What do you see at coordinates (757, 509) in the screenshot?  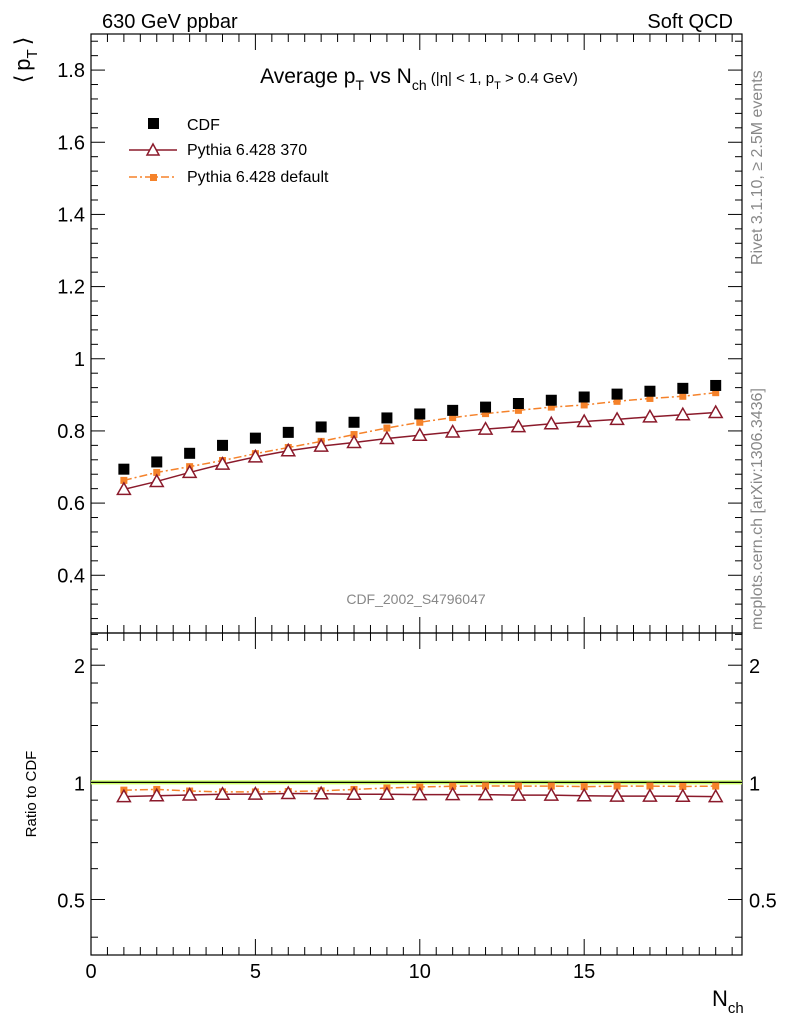 I see `mcplots-label: mcplots.cern.ch [arXiv:1306.3436]` at bounding box center [757, 509].